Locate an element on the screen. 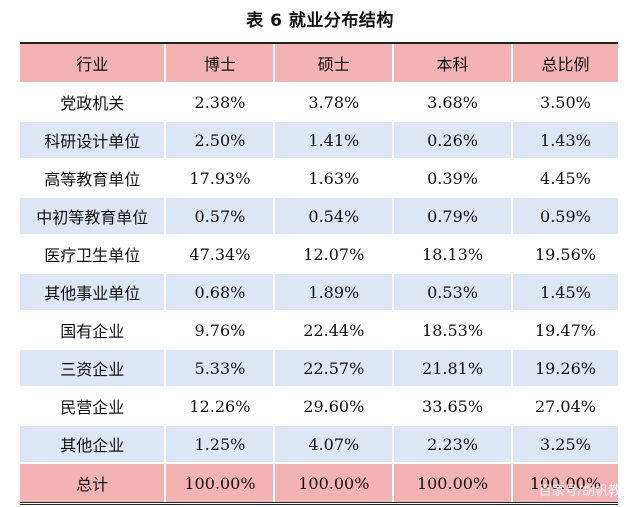  cell-master: 1.63% is located at coordinates (335, 179).